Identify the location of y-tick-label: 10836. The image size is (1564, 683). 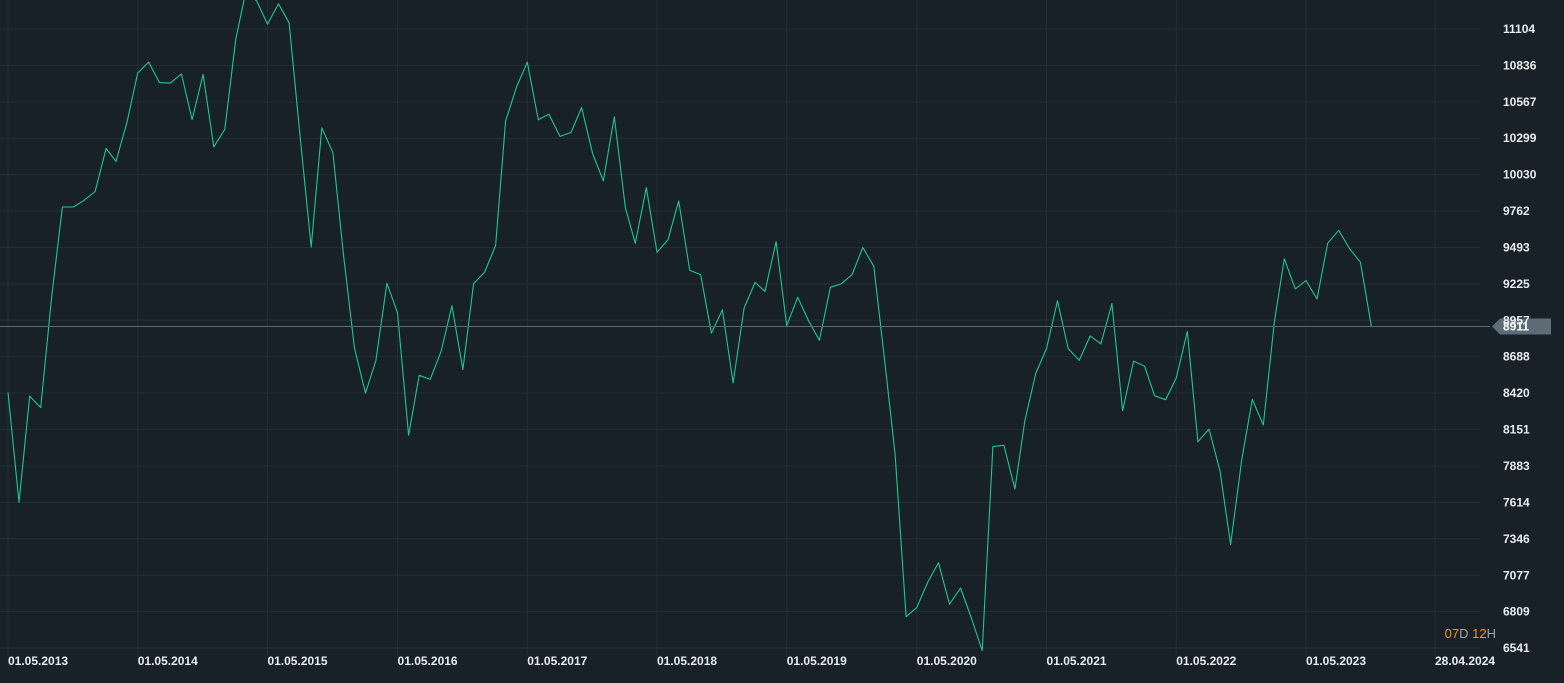
(1520, 65).